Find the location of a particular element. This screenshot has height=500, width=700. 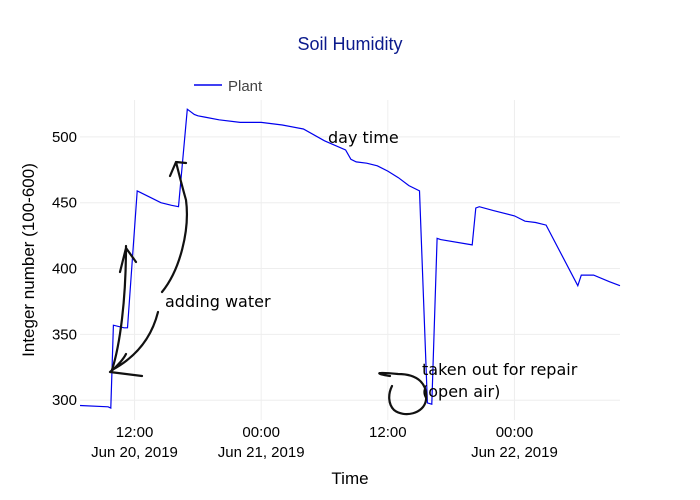

hand-arrow-upper is located at coordinates (174, 227).